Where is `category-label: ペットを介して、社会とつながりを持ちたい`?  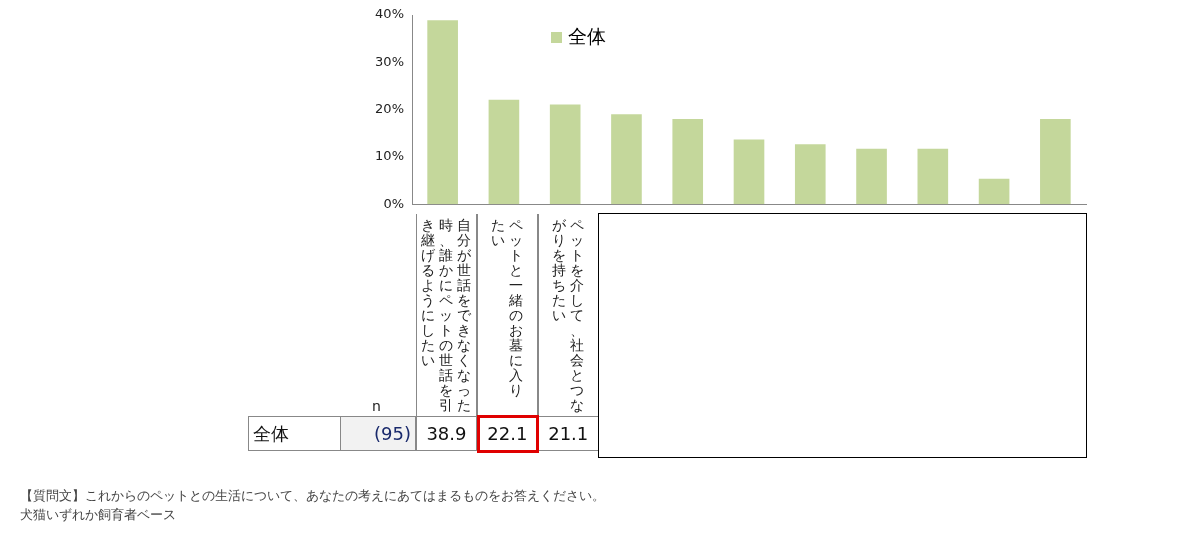
category-label: ペットを介して、社会とつながりを持ちたい is located at coordinates (568, 315).